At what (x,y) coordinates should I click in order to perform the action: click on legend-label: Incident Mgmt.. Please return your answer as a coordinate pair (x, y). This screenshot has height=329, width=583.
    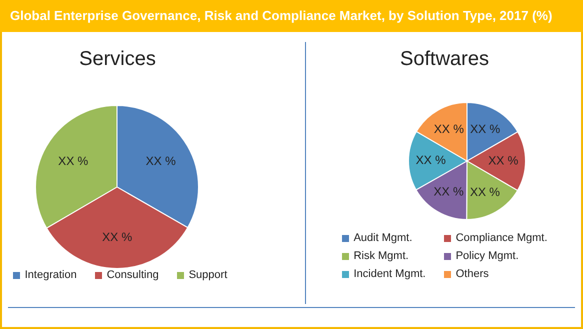
    Looking at the image, I should click on (390, 274).